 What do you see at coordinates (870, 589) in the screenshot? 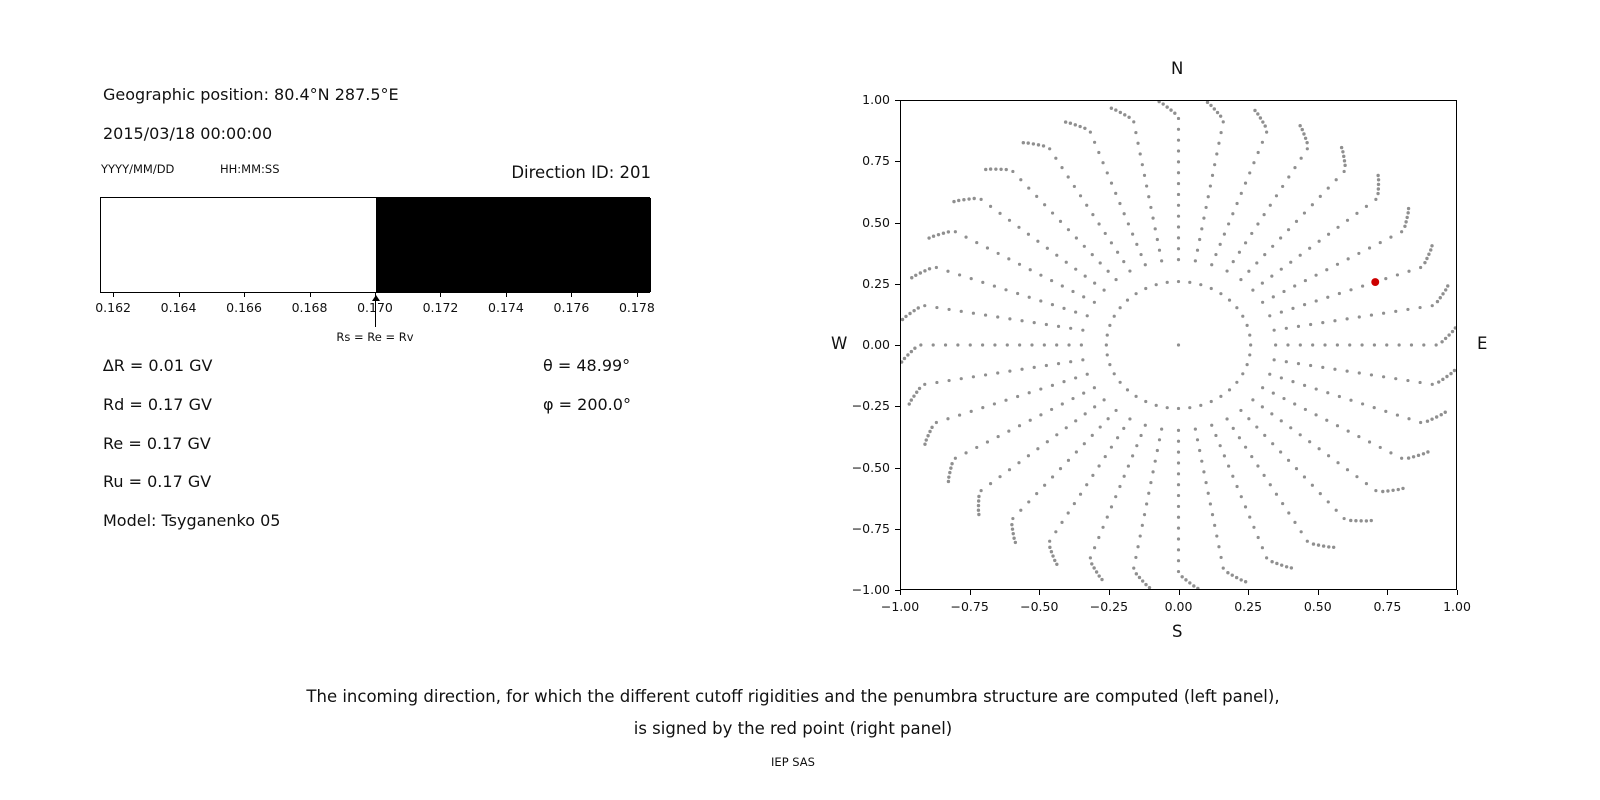
I see `direction-y-tick-label: −1.00` at bounding box center [870, 589].